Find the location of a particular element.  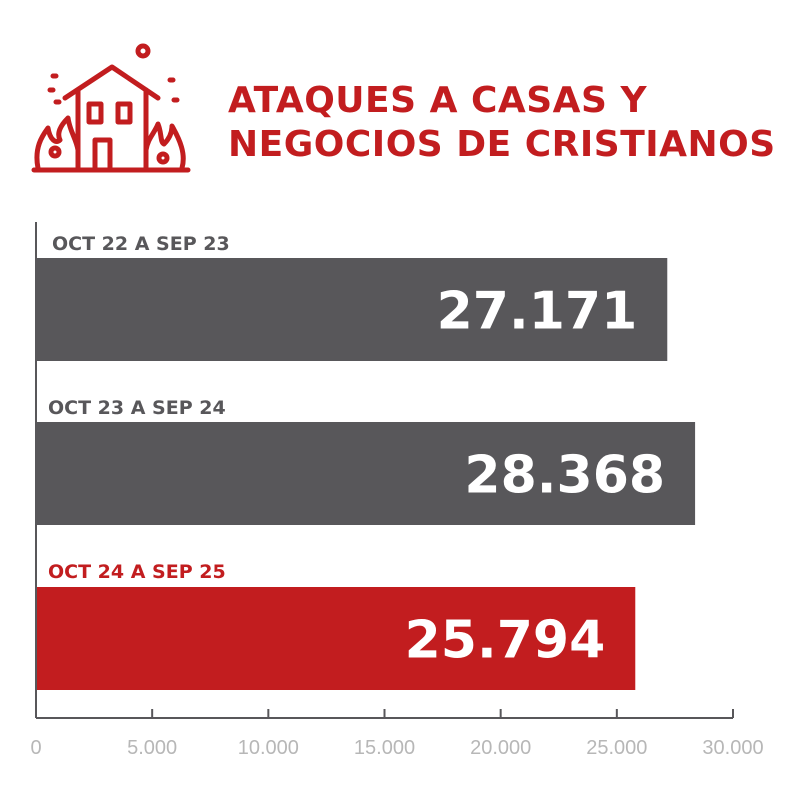

category-label-3: OCT 24 A SEP 25 is located at coordinates (137, 572).